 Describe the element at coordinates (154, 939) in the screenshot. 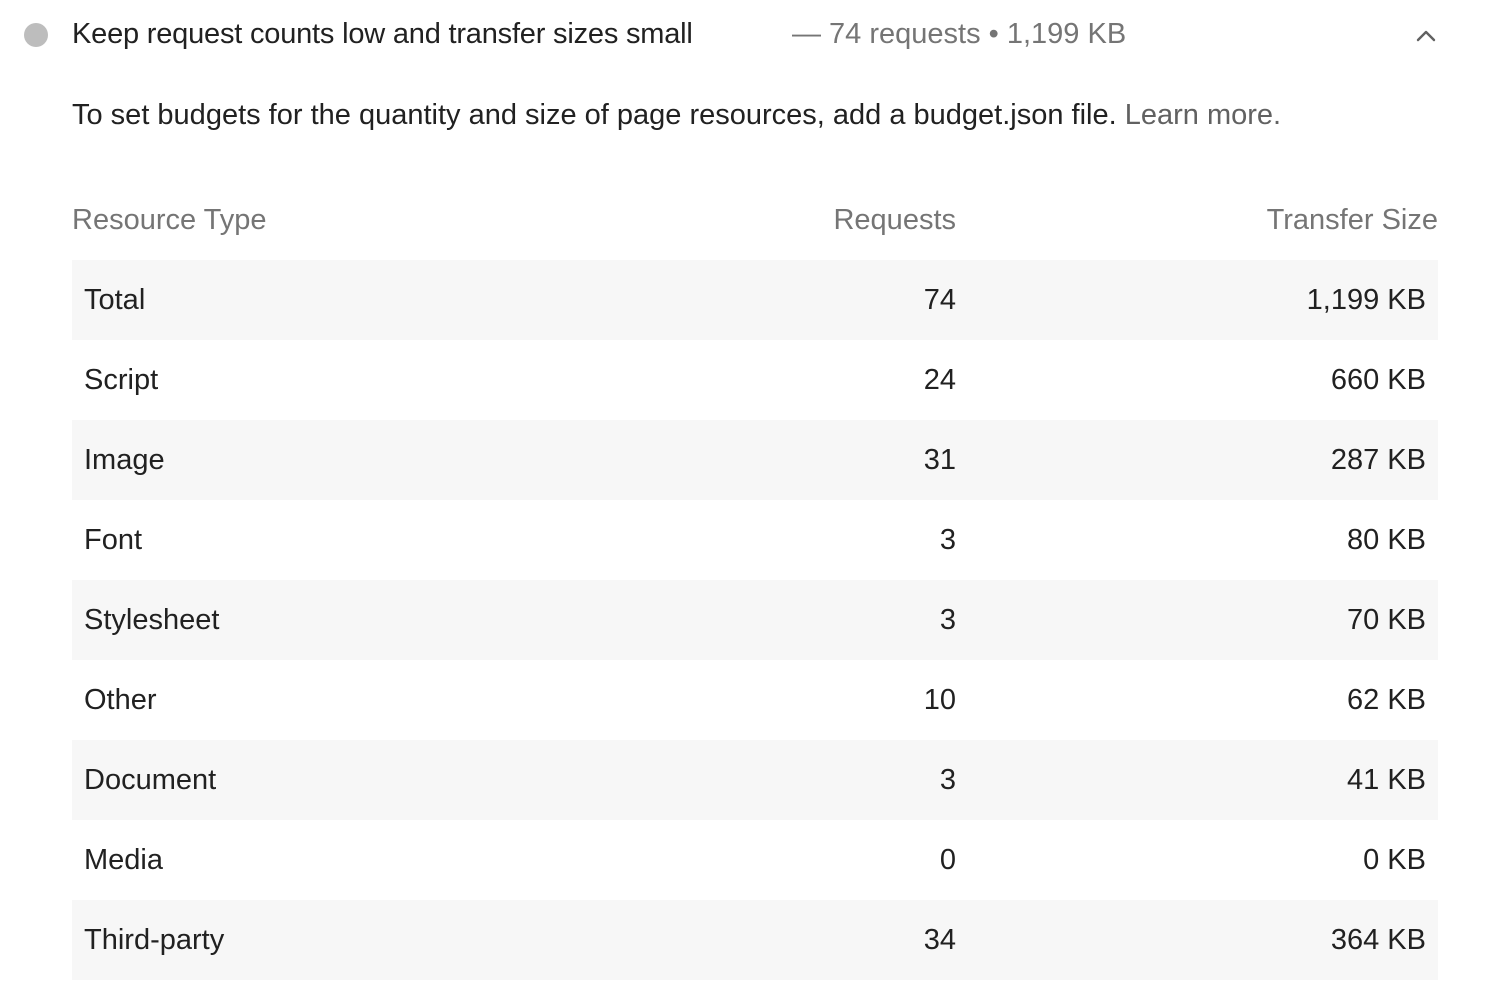

I see `cell-resource-type: Third-party` at that location.